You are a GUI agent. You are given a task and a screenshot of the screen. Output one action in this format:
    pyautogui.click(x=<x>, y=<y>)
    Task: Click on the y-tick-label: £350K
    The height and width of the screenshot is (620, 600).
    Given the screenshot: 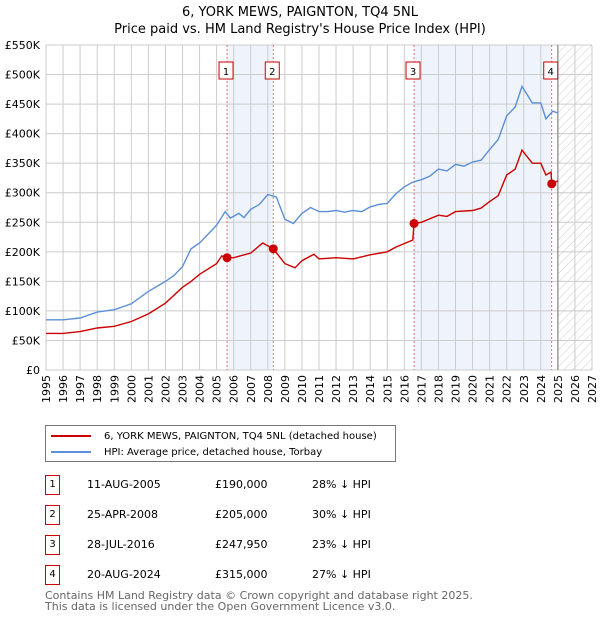 What is the action you would take?
    pyautogui.click(x=23, y=163)
    